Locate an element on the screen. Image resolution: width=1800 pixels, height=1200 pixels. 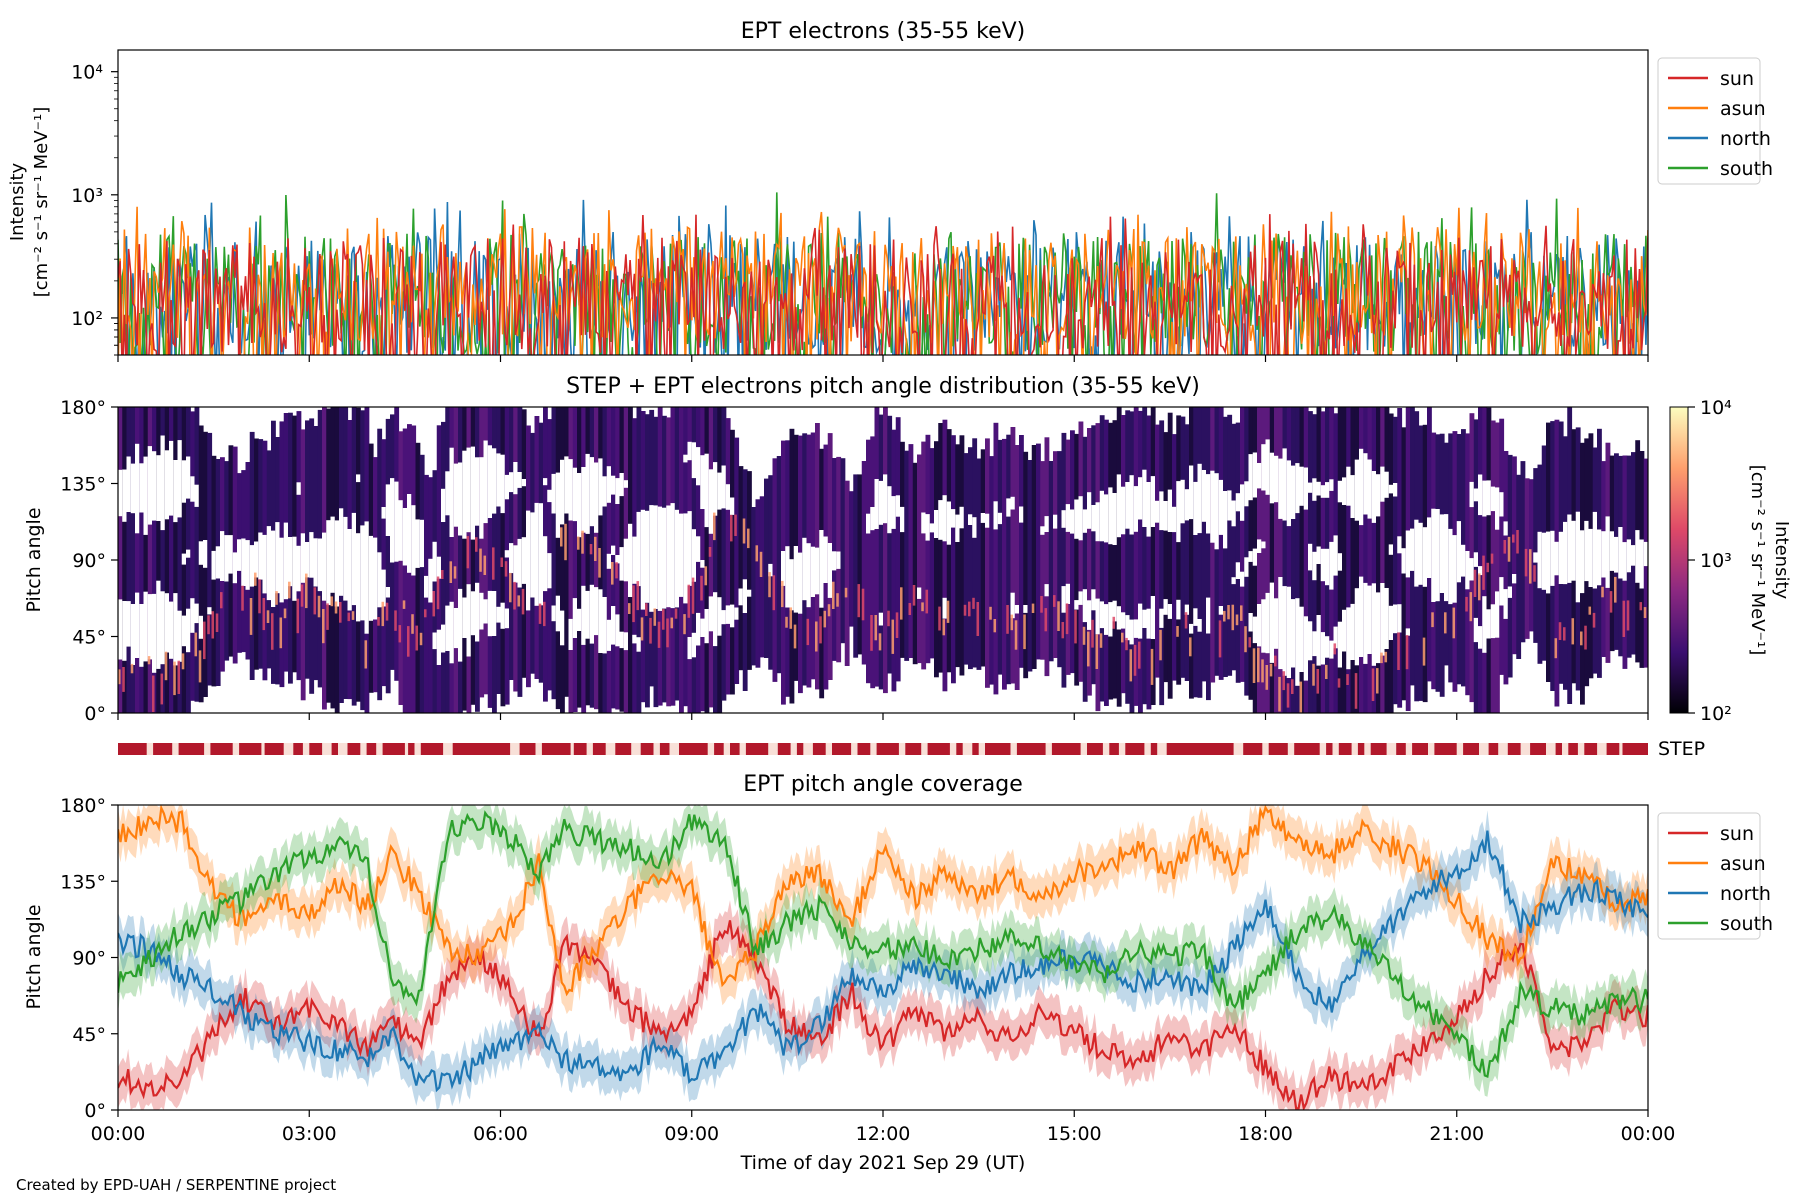
coverage-line-sun is located at coordinates (883, 1015).